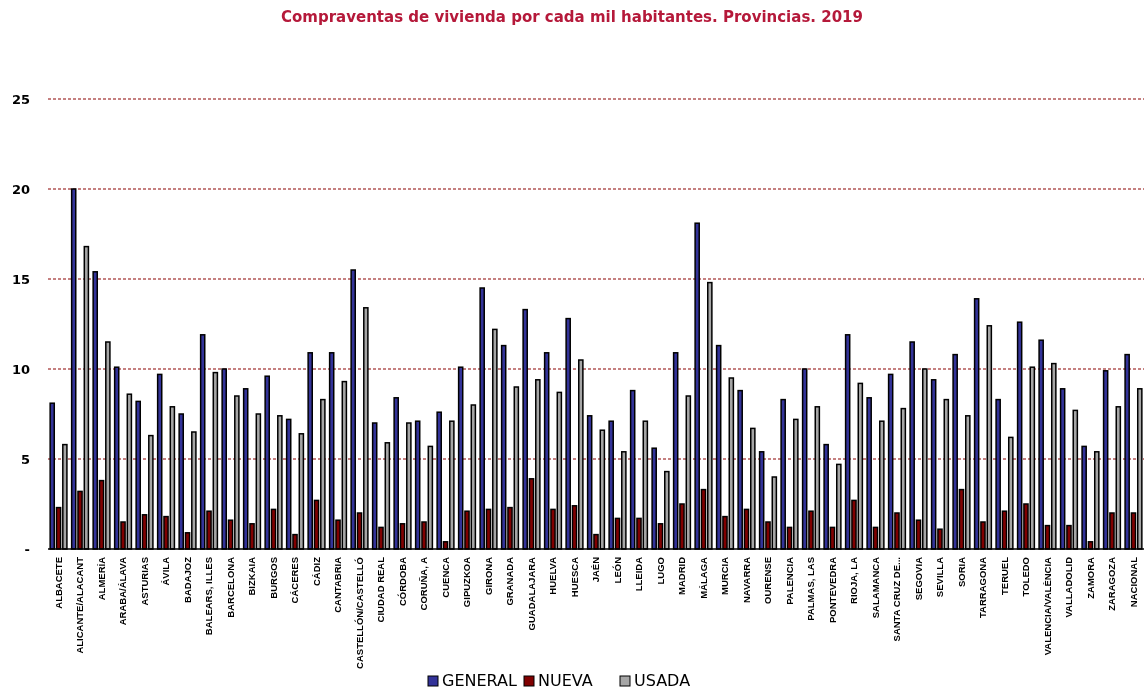  Describe the element at coordinates (875, 587) in the screenshot. I see `x-tick-label: SALAMANCA` at that location.